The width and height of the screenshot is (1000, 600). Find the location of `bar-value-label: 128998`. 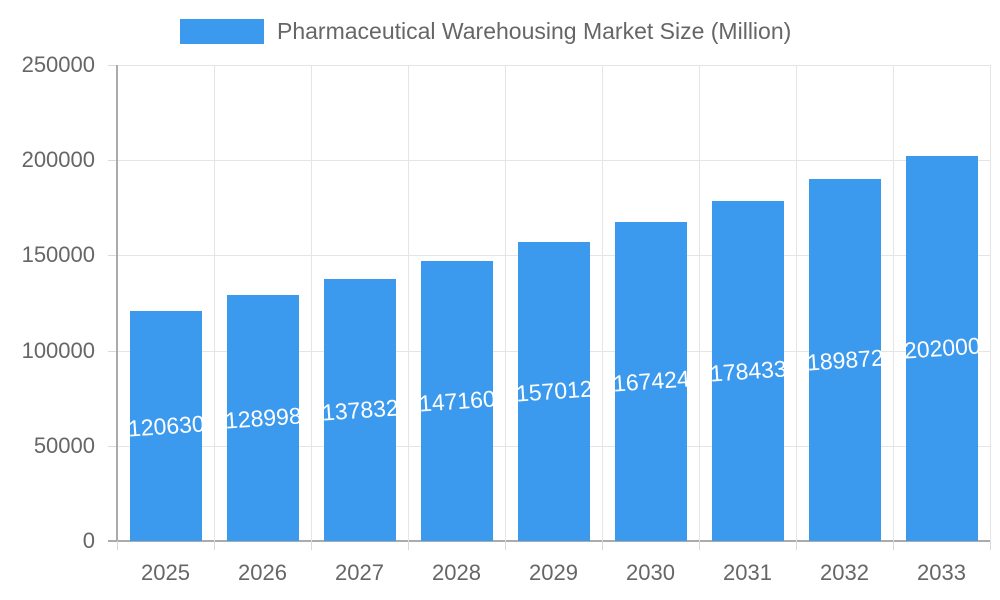

bar-value-label: 128998 is located at coordinates (263, 417).